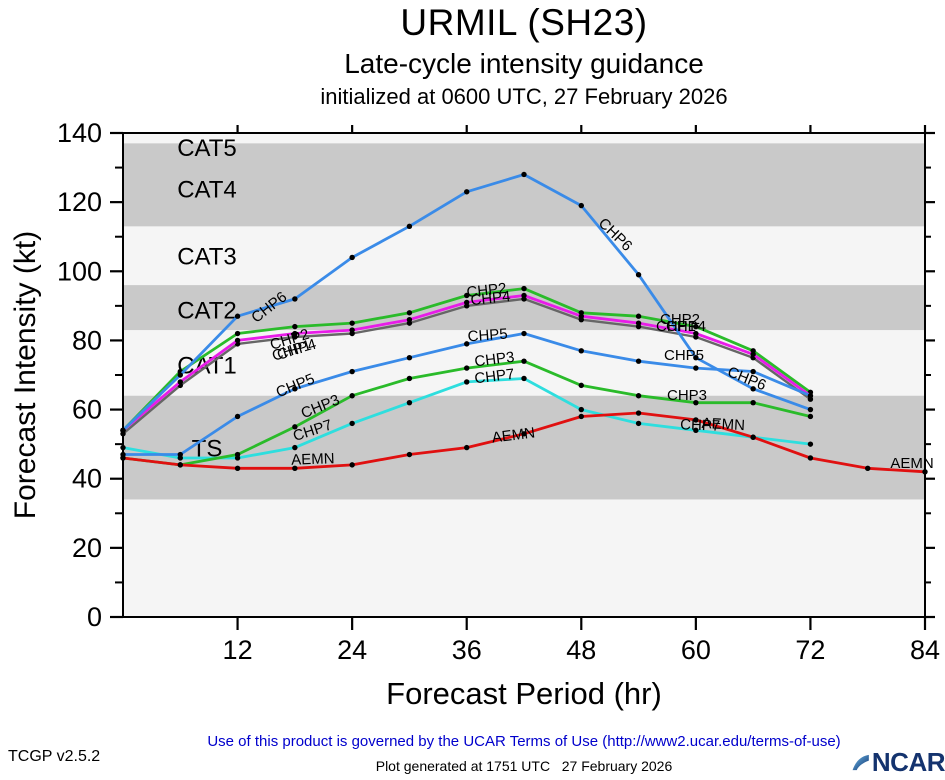  I want to click on x-tick-label: 36, so click(467, 650).